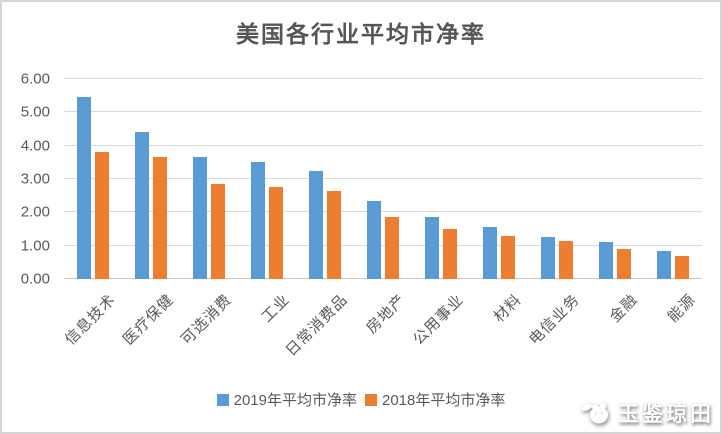 This screenshot has width=722, height=434. What do you see at coordinates (275, 308) in the screenshot?
I see `x-axis-label: 工业` at bounding box center [275, 308].